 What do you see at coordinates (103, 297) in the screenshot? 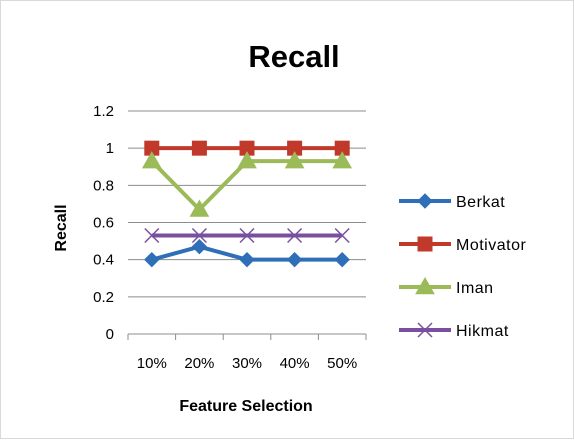
I see `y-tick-label: 0.2` at bounding box center [103, 297].